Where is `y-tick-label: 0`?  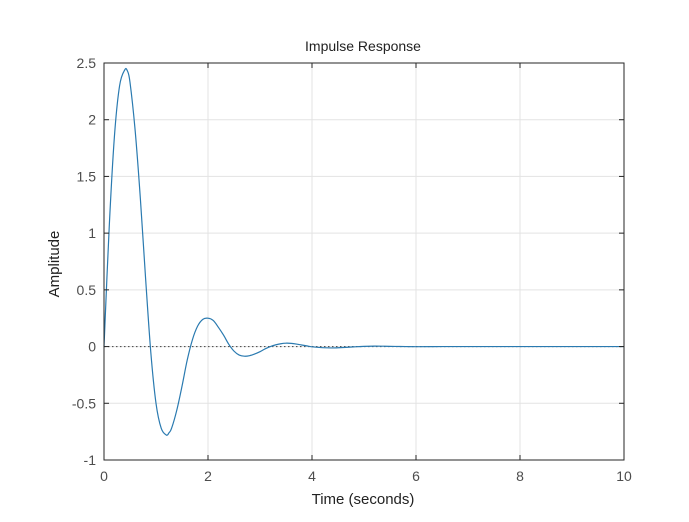
y-tick-label: 0 is located at coordinates (92, 347).